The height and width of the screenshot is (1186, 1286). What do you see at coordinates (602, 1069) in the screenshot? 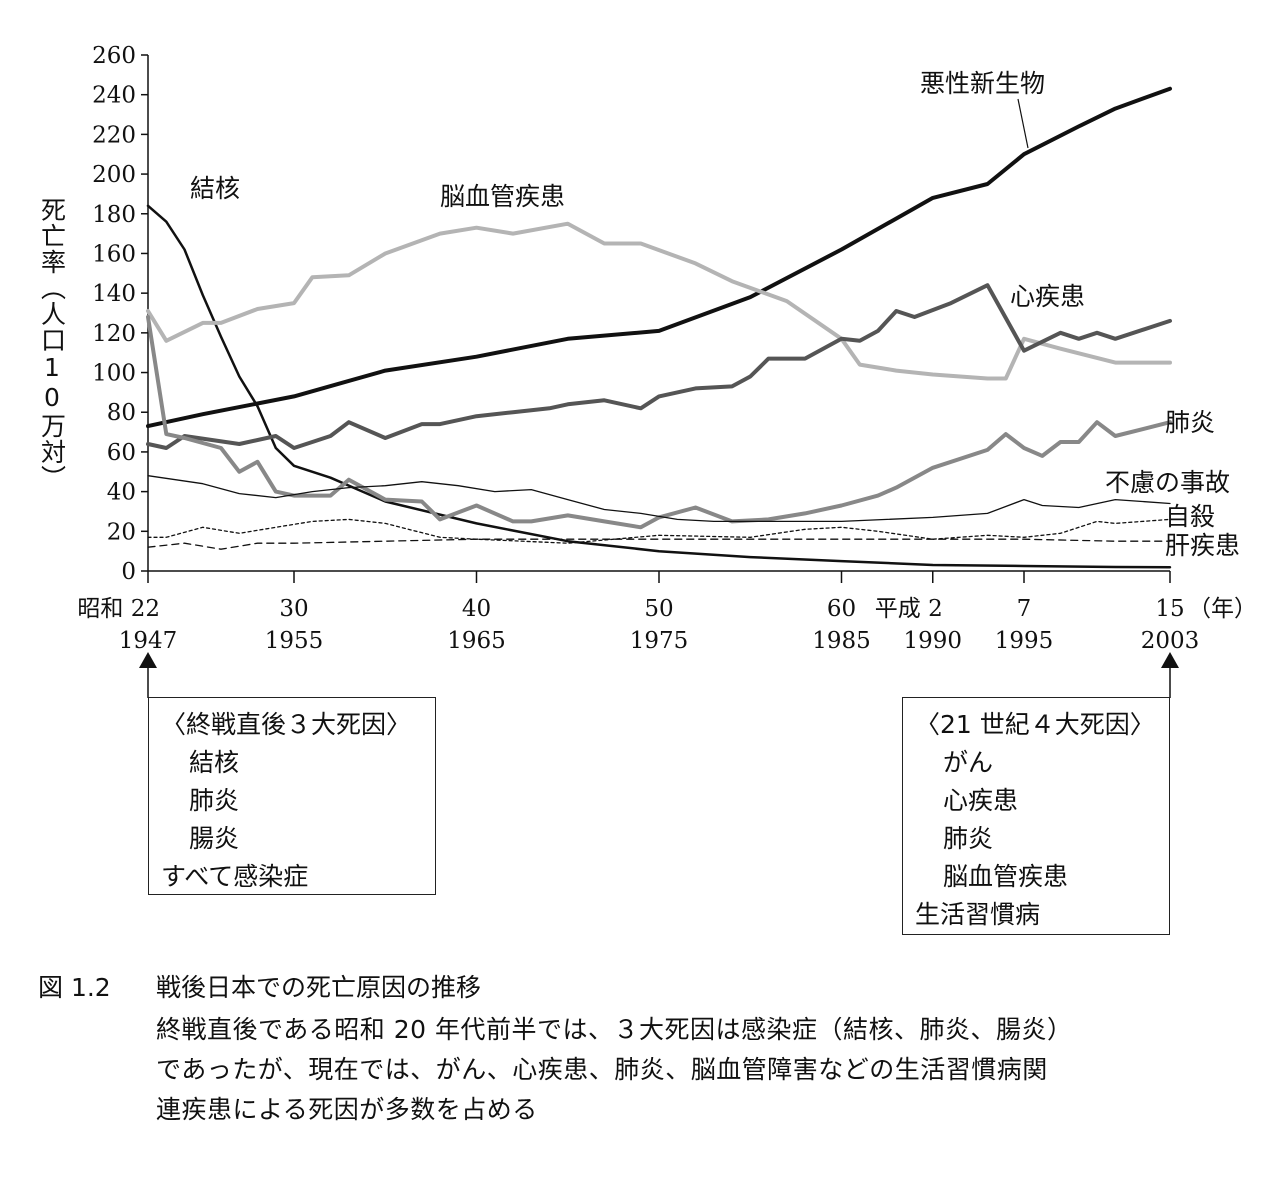
I see `caption-line: であったが、現在では、がん、心疾患、肺炎、脳血管障害などの生活習慣病関` at bounding box center [602, 1069].